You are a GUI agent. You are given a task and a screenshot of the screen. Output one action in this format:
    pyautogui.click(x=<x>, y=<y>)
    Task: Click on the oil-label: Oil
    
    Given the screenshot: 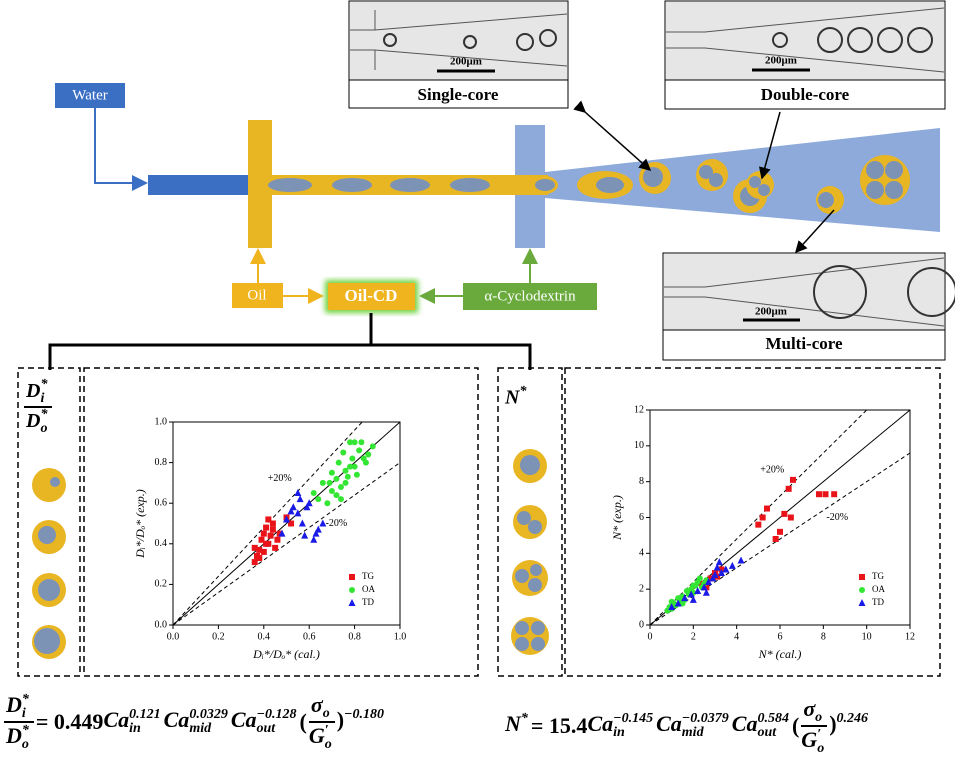 What is the action you would take?
    pyautogui.click(x=256, y=295)
    